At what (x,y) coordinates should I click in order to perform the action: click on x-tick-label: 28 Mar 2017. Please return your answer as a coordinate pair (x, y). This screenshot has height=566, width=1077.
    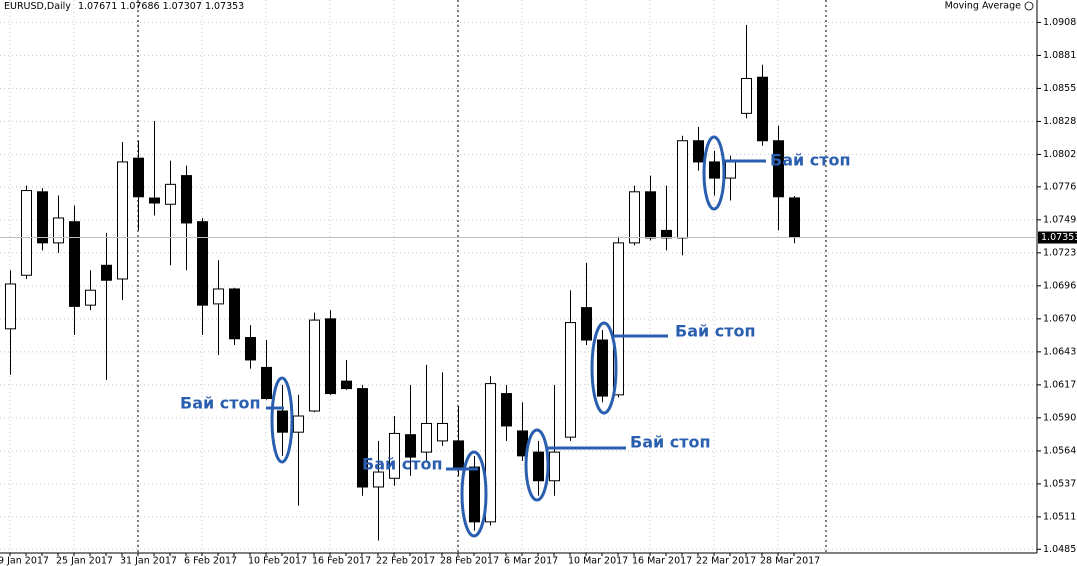
    Looking at the image, I should click on (790, 561).